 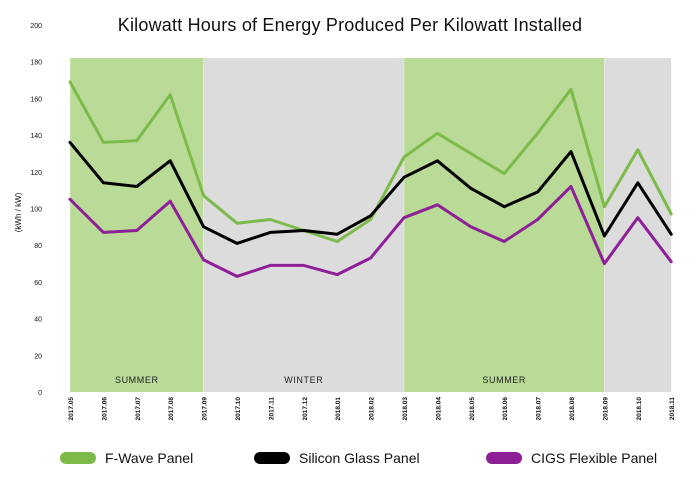 I want to click on y-tick-label-100: 100, so click(x=36, y=210).